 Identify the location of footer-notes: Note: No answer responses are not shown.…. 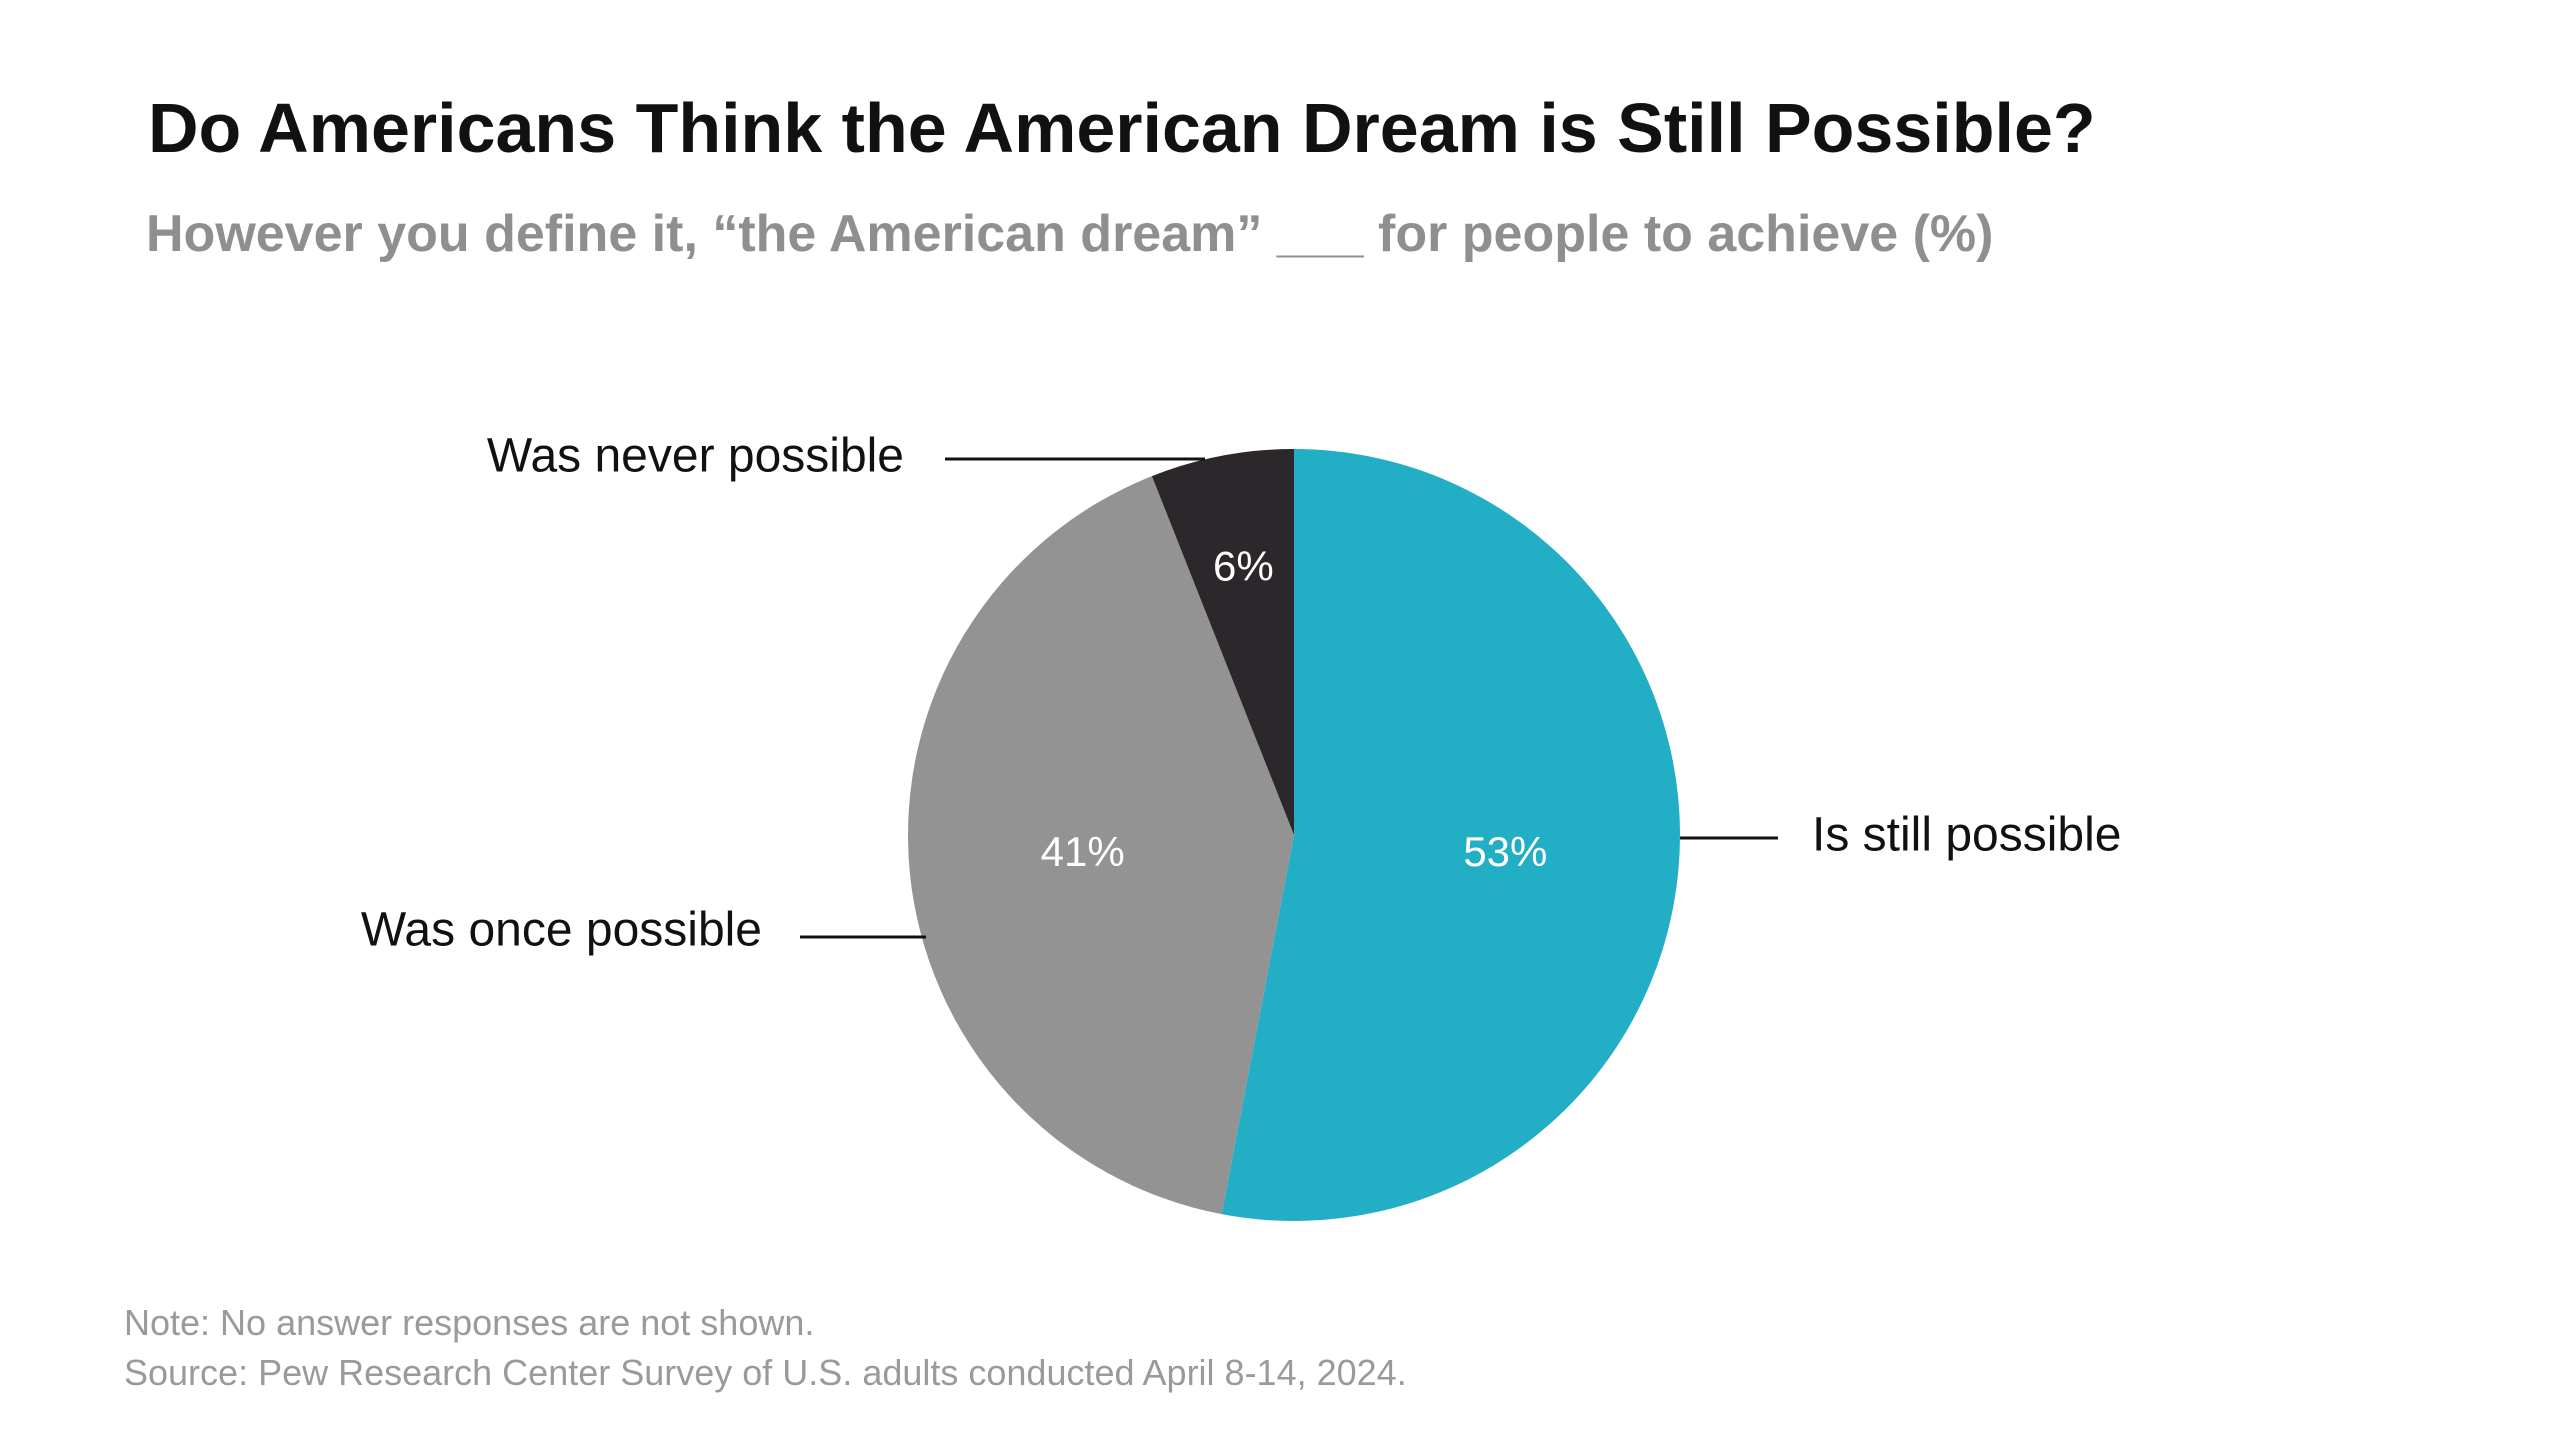
(765, 1348).